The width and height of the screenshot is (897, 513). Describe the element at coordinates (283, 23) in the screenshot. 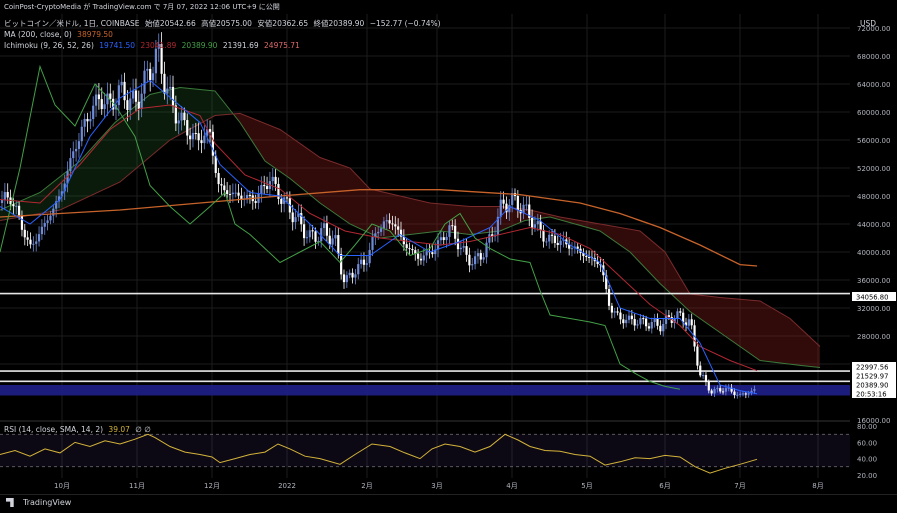

I see `low-value: 安値20362.65` at that location.